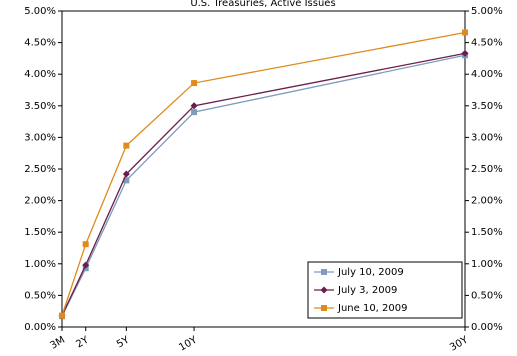  Describe the element at coordinates (40, 169) in the screenshot. I see `y-tick-label: 2.50%` at that location.